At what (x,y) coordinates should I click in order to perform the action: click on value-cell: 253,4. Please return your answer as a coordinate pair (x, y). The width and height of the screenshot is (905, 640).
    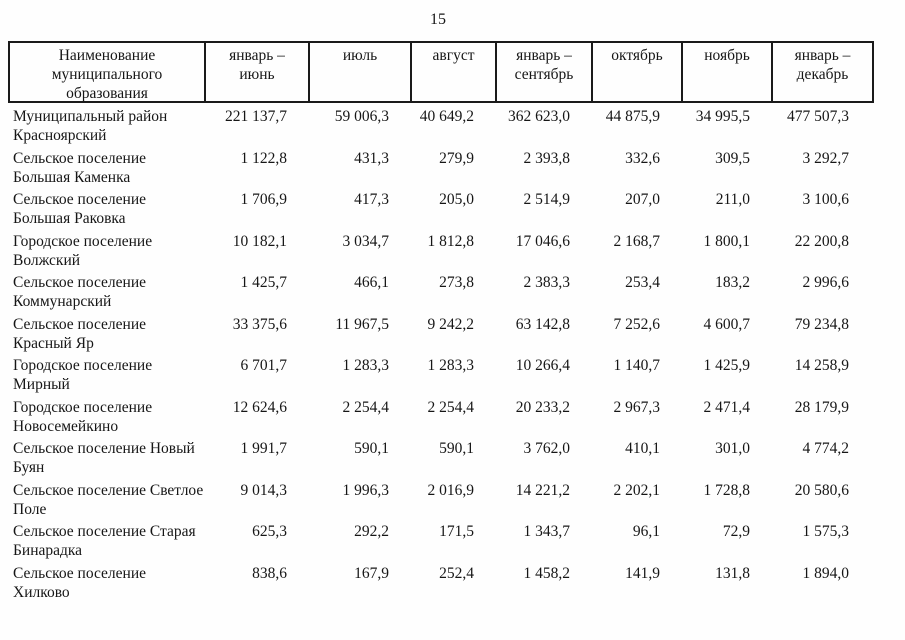
    Looking at the image, I should click on (642, 282).